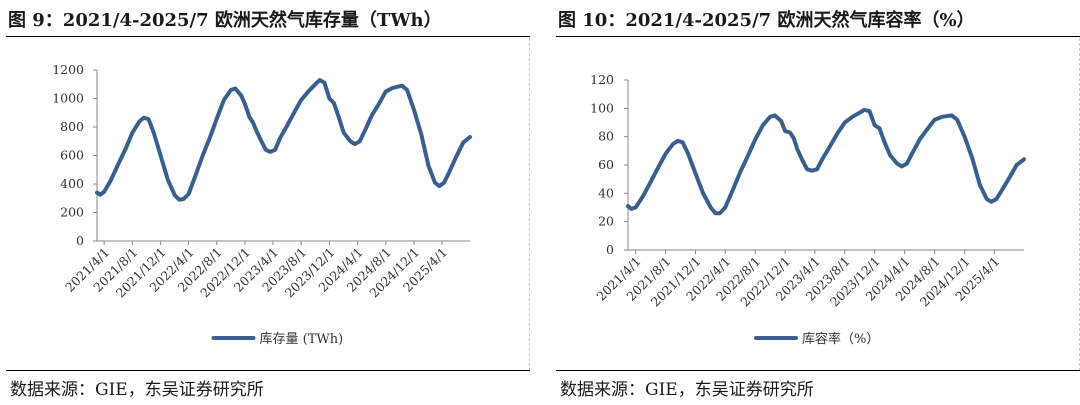 The image size is (1080, 405). I want to click on y-tick-label: 100, so click(602, 107).